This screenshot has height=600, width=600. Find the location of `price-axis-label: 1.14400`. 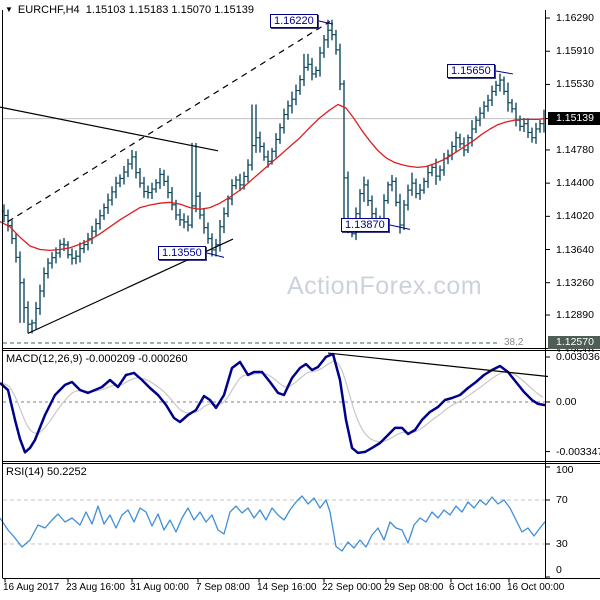

price-axis-label: 1.14400 is located at coordinates (575, 183).